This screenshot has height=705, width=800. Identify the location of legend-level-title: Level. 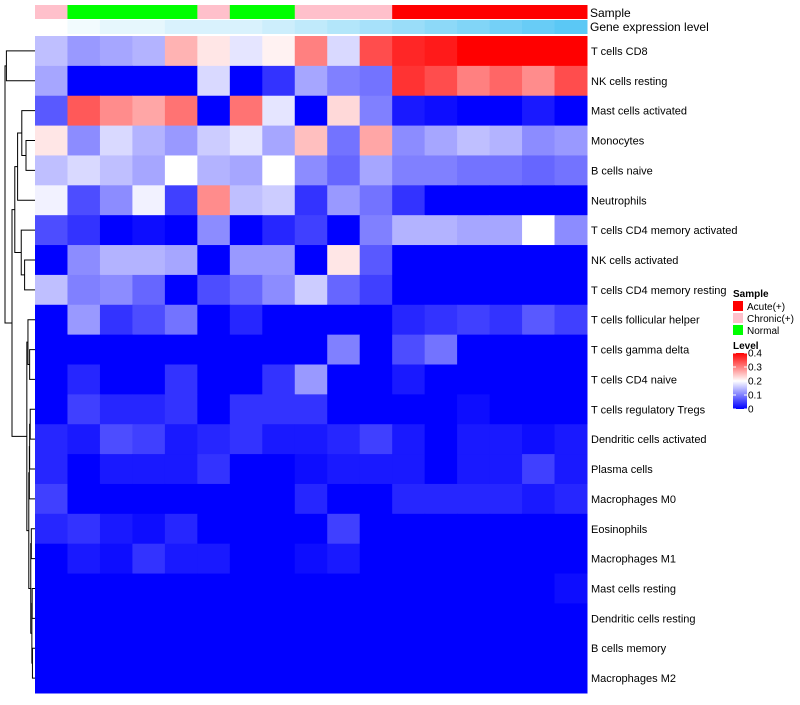
(746, 346).